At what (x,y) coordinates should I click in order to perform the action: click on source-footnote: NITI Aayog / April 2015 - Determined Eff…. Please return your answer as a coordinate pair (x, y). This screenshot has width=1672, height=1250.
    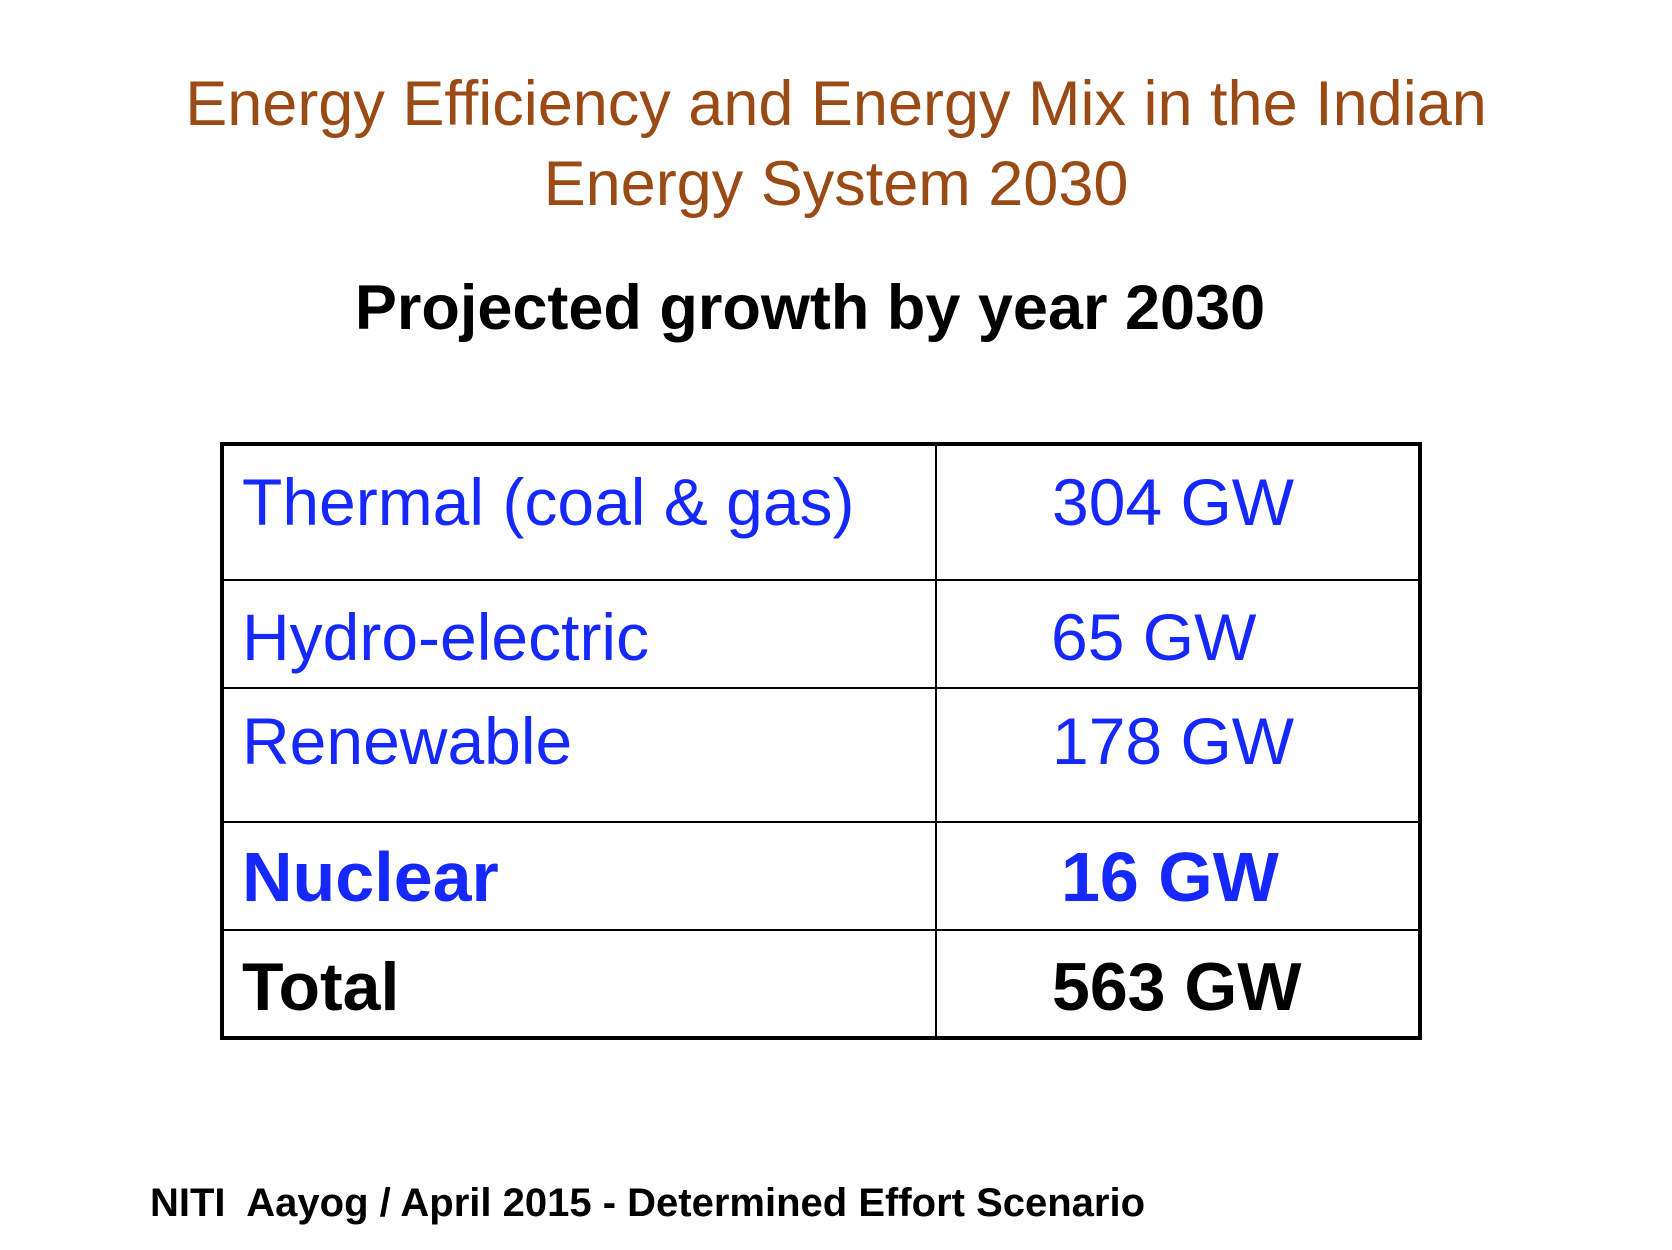
    Looking at the image, I should click on (648, 1203).